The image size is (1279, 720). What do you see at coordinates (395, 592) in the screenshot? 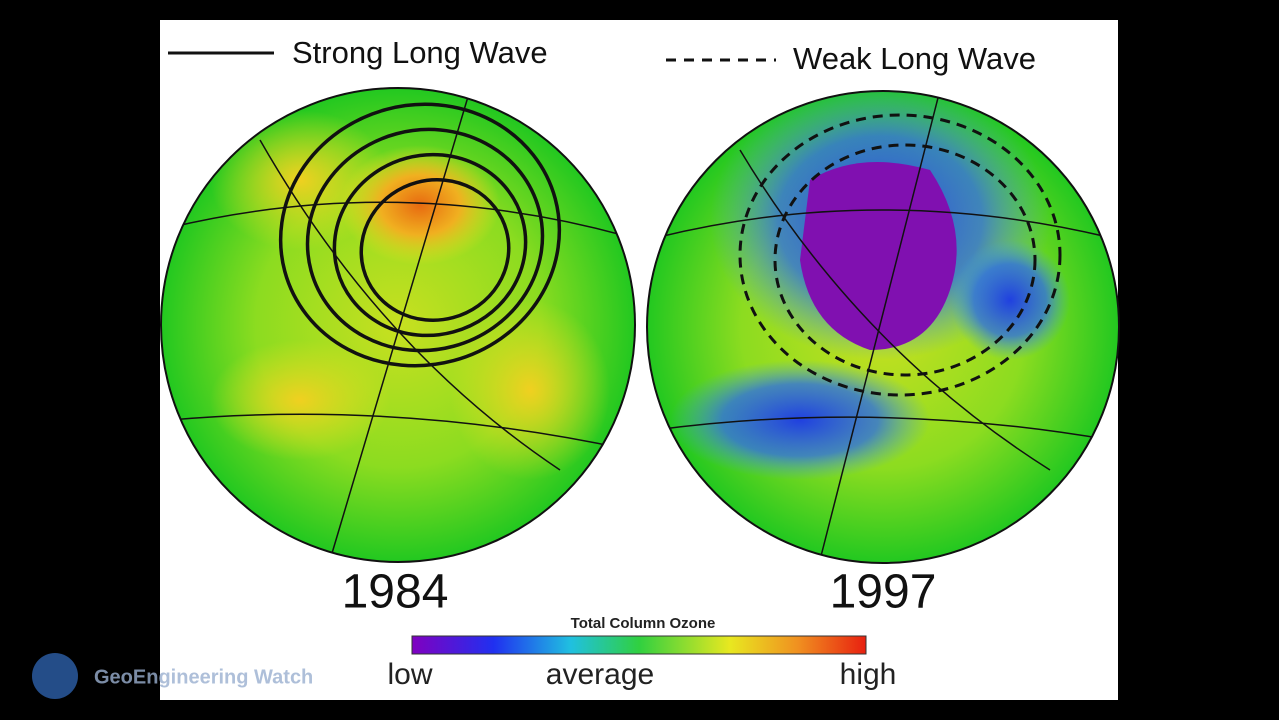
I see `year-label: 1984` at bounding box center [395, 592].